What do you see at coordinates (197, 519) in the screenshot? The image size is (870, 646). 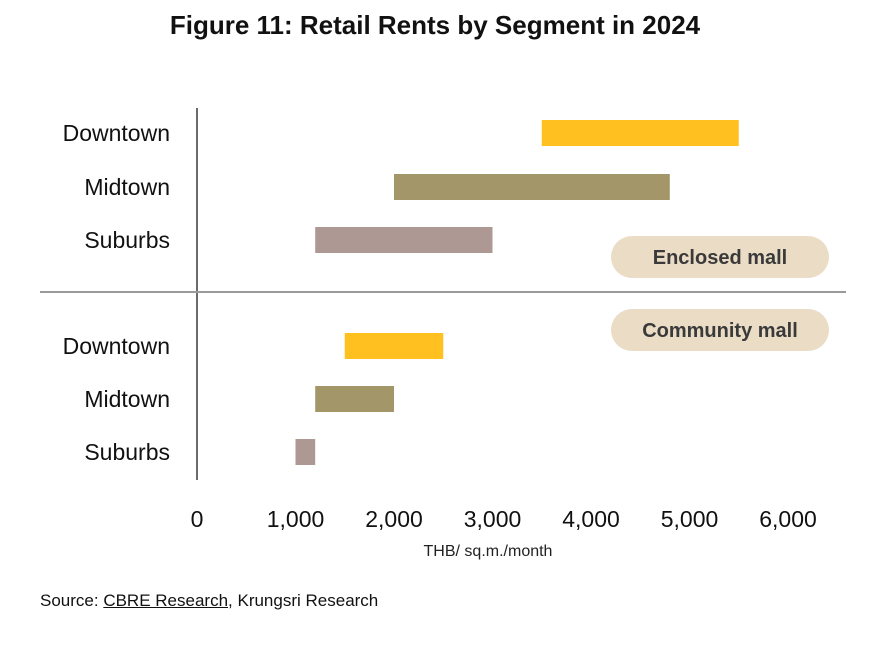 I see `x-tick-label: 0` at bounding box center [197, 519].